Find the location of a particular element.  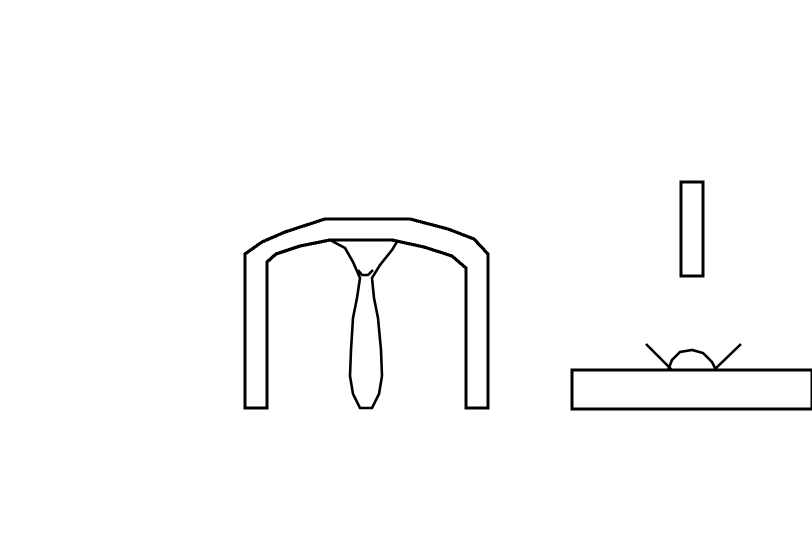

drip-stem-line is located at coordinates (365, 273).